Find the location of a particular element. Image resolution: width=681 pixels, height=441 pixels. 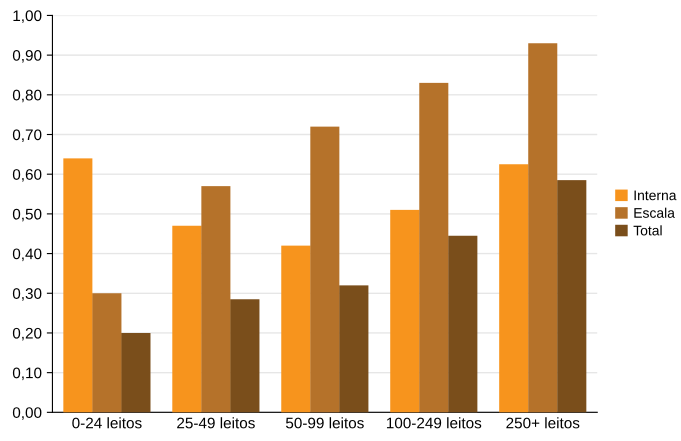

x-tick-label: 25-49 leitos is located at coordinates (216, 422).